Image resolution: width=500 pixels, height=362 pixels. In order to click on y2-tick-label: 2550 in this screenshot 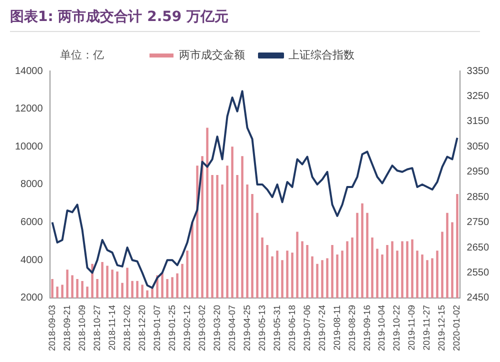, I will do `click(478, 272)`.